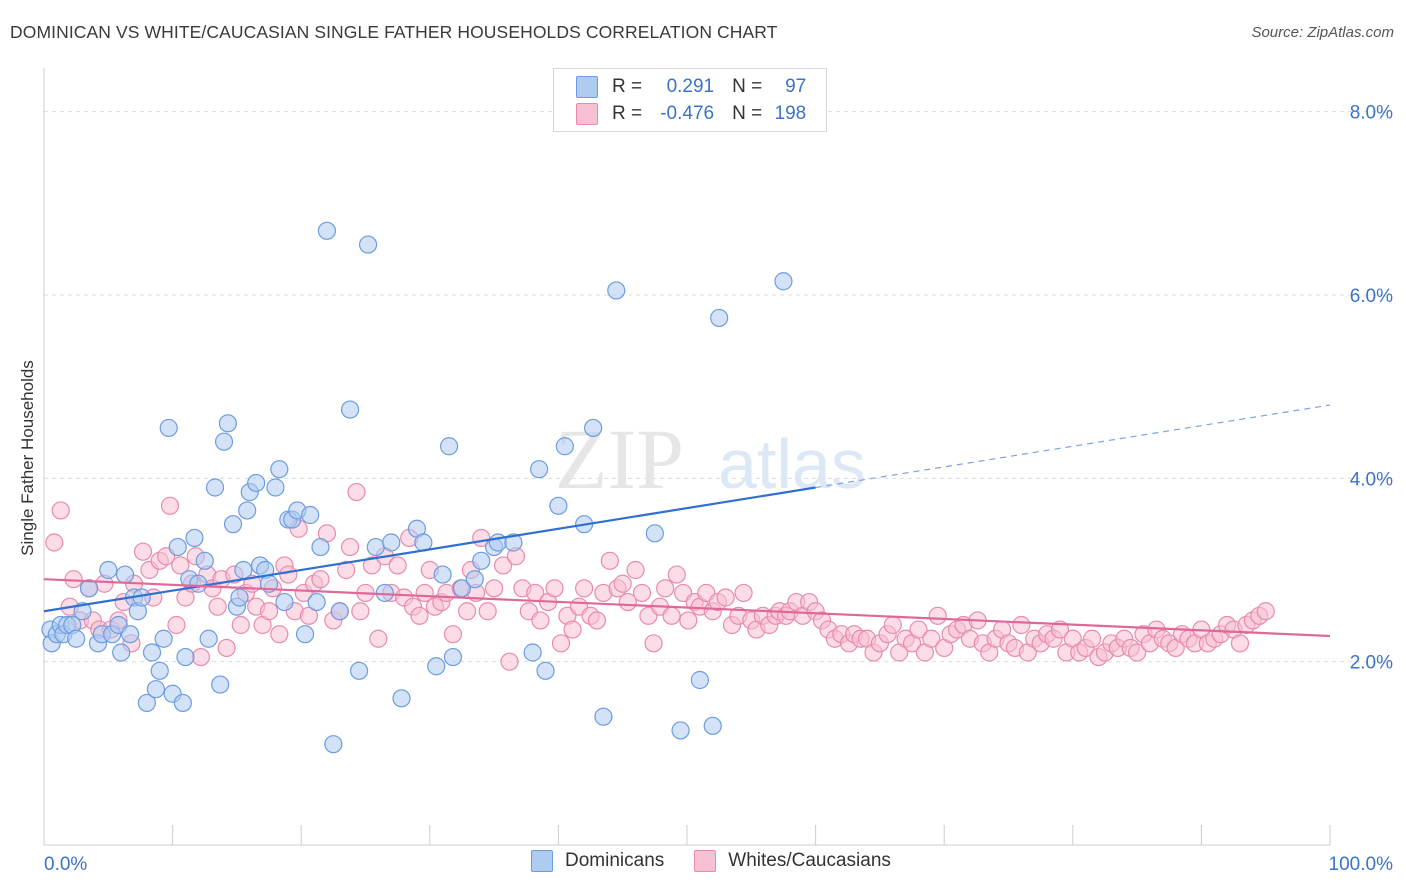  What do you see at coordinates (705, 861) in the screenshot?
I see `bottom-legend-swatch-whites` at bounding box center [705, 861].